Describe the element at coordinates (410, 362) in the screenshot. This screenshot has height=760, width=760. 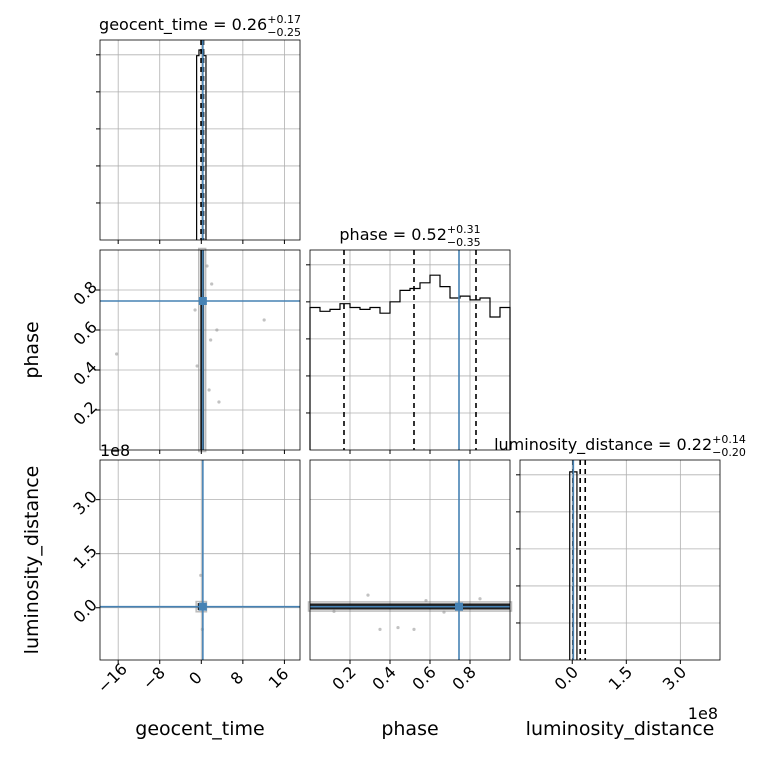
I see `diag-1-histogram` at that location.